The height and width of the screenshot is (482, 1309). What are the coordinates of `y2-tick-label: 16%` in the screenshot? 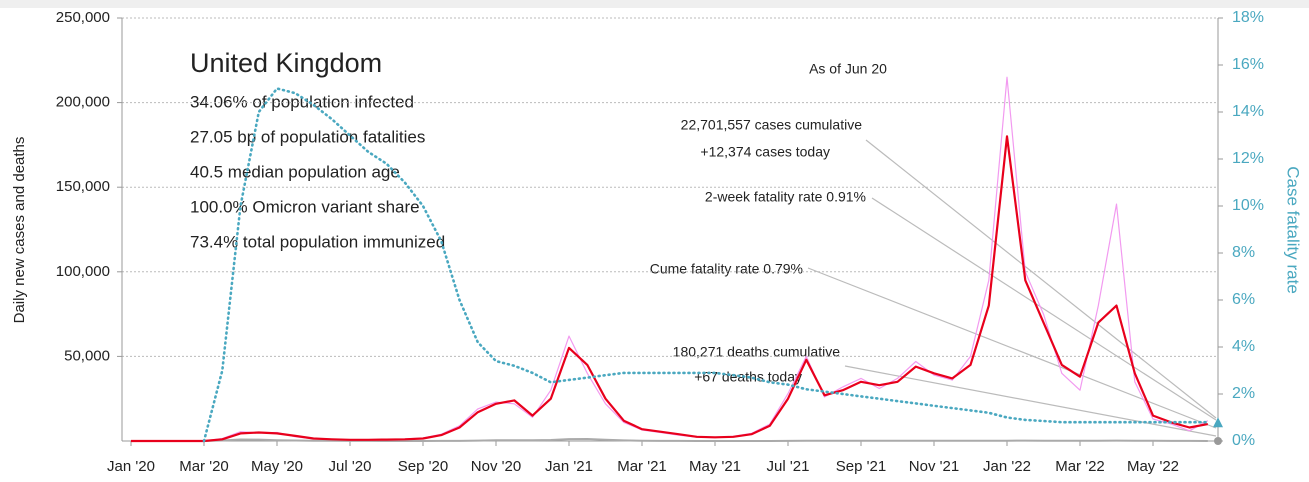 It's located at (1248, 64).